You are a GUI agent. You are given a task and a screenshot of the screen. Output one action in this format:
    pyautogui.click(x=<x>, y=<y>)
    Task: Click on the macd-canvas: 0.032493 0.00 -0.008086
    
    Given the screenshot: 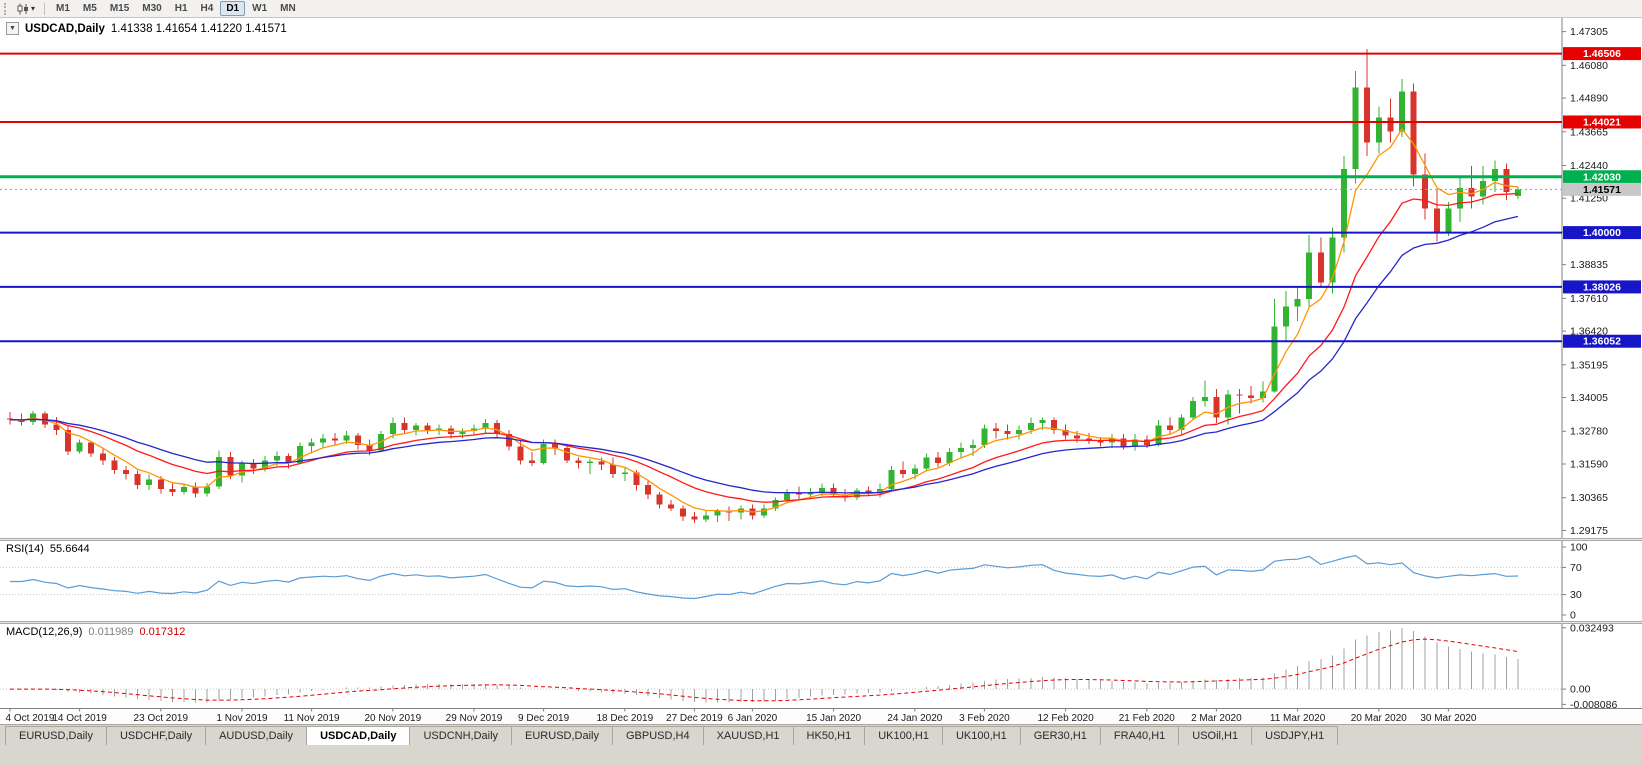 What is the action you would take?
    pyautogui.click(x=821, y=666)
    